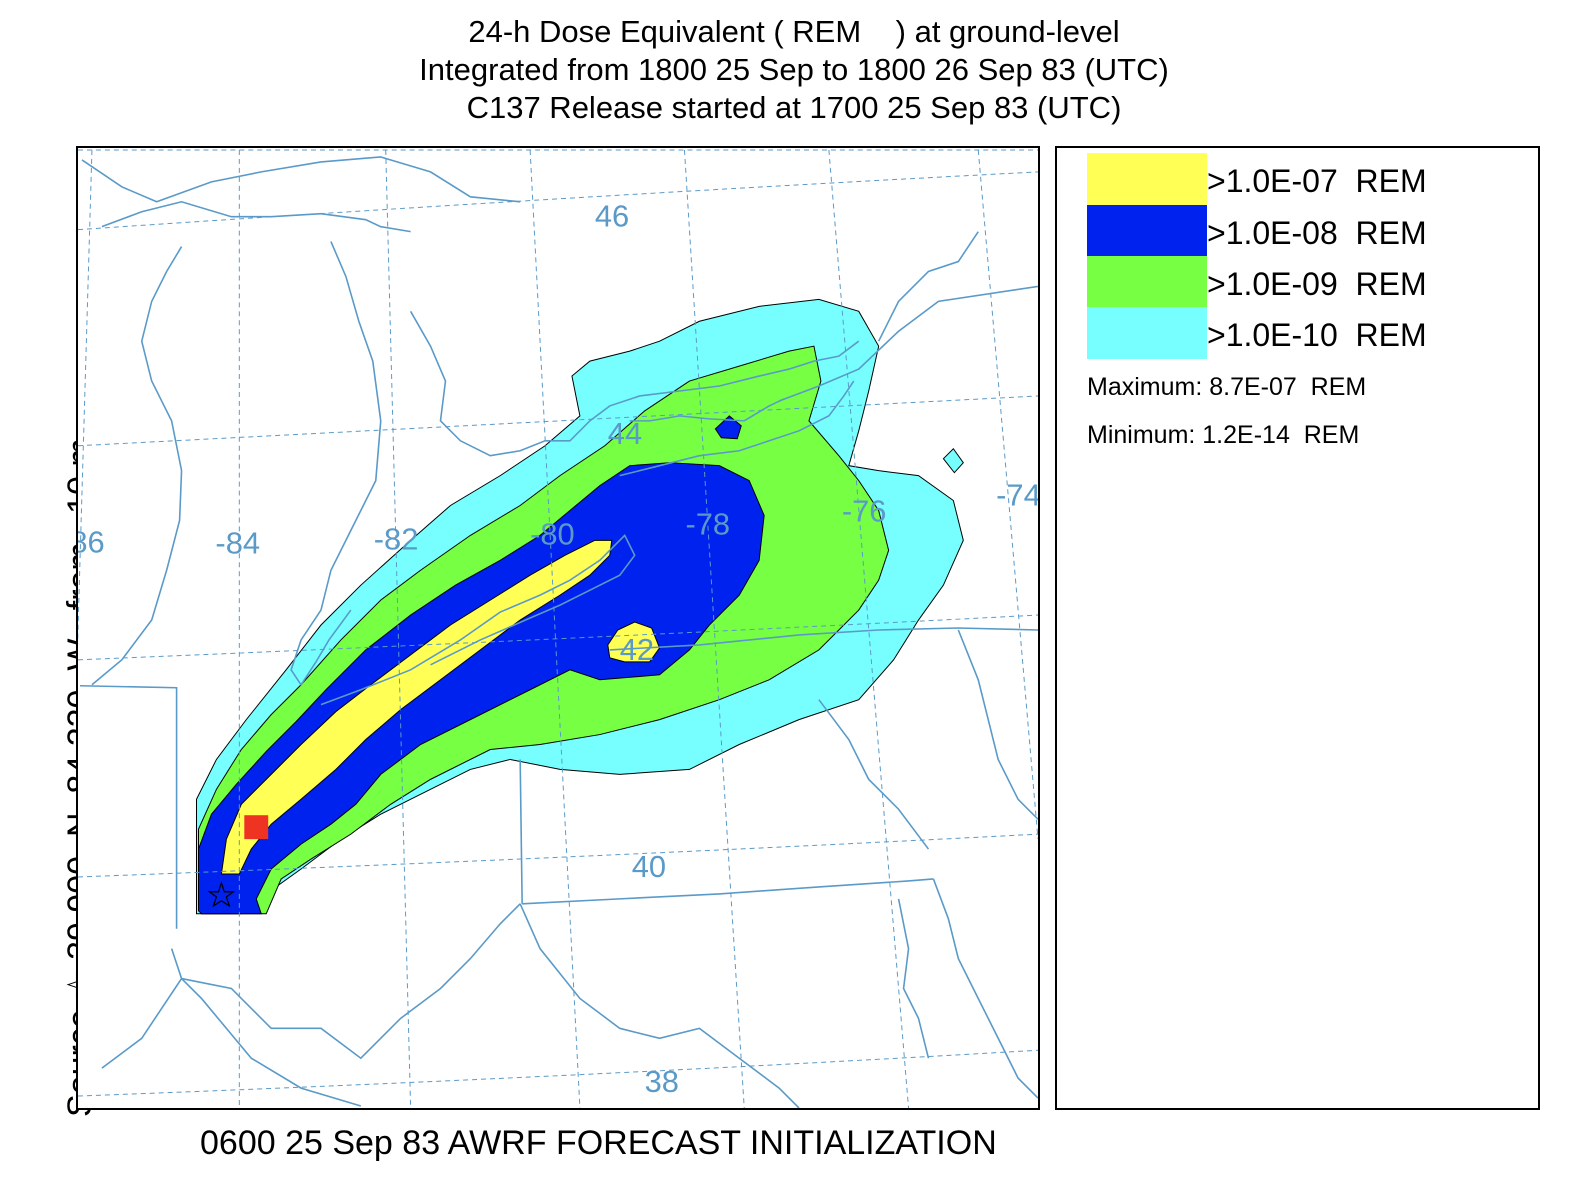 The image size is (1588, 1198). Describe the element at coordinates (874, 774) in the screenshot. I see `pa-ny-river` at that location.